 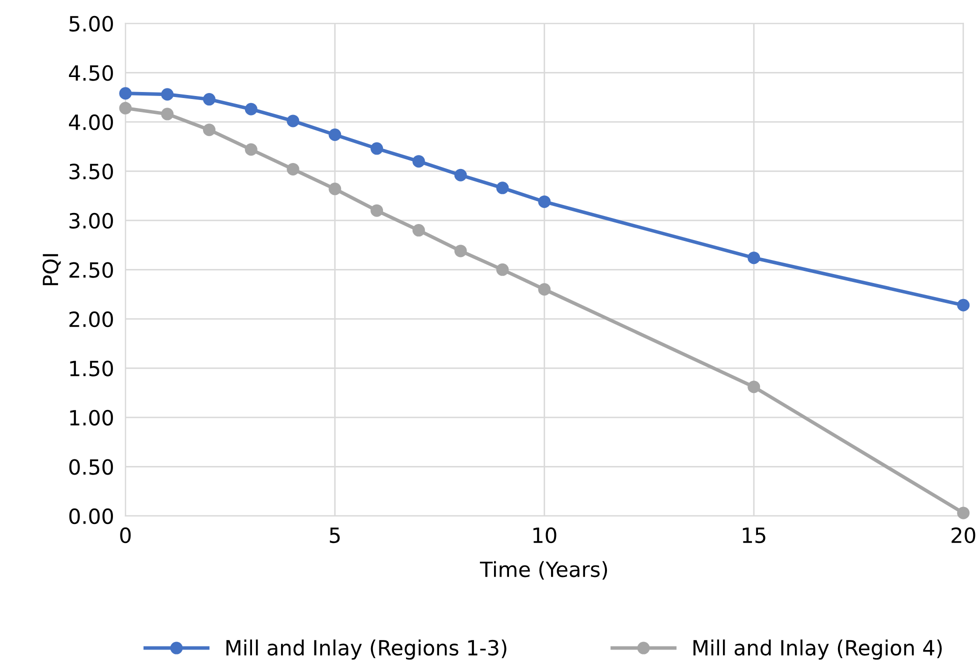 I want to click on y-tick-label: 3.50, so click(x=91, y=172).